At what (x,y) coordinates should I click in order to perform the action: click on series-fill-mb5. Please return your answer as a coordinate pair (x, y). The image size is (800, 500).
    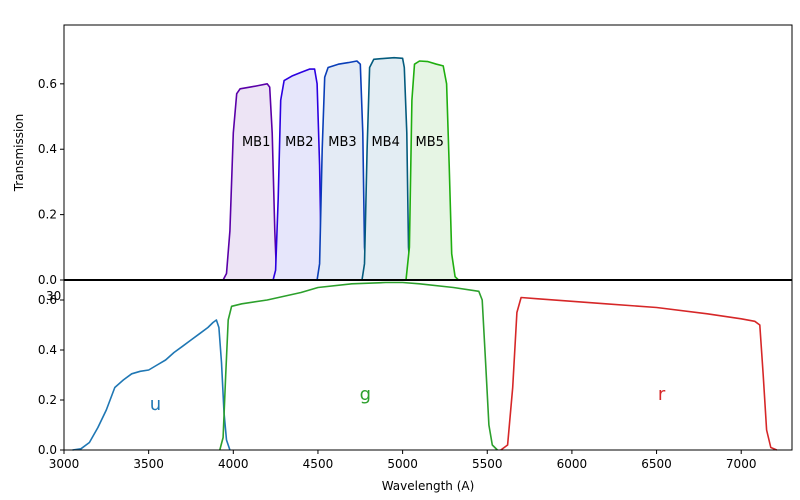
    Looking at the image, I should click on (432, 170).